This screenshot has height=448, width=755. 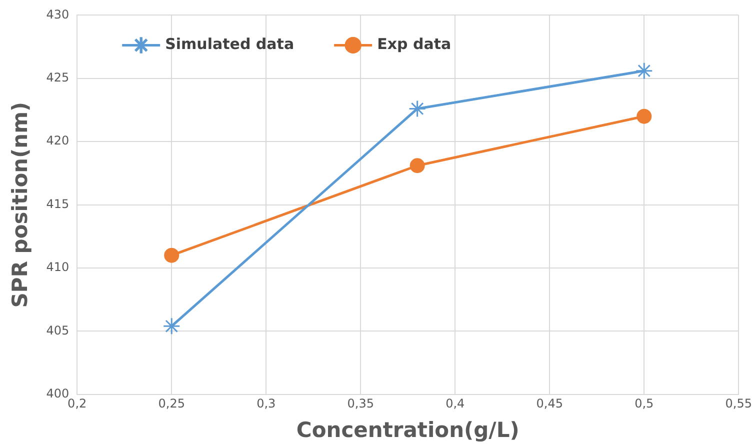 I want to click on y-tick-label: 405, so click(x=58, y=330).